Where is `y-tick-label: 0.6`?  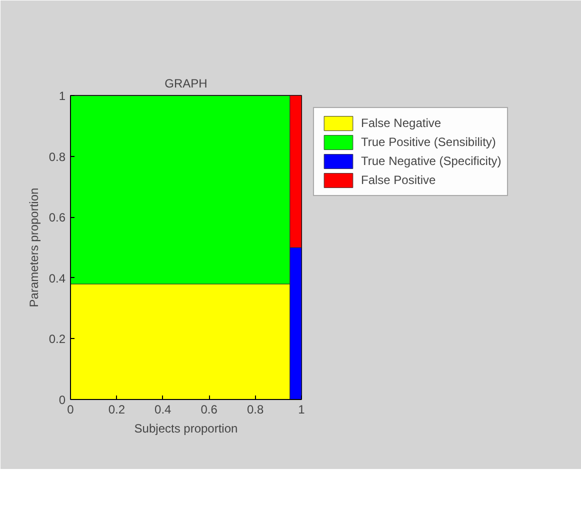 y-tick-label: 0.6 is located at coordinates (57, 217).